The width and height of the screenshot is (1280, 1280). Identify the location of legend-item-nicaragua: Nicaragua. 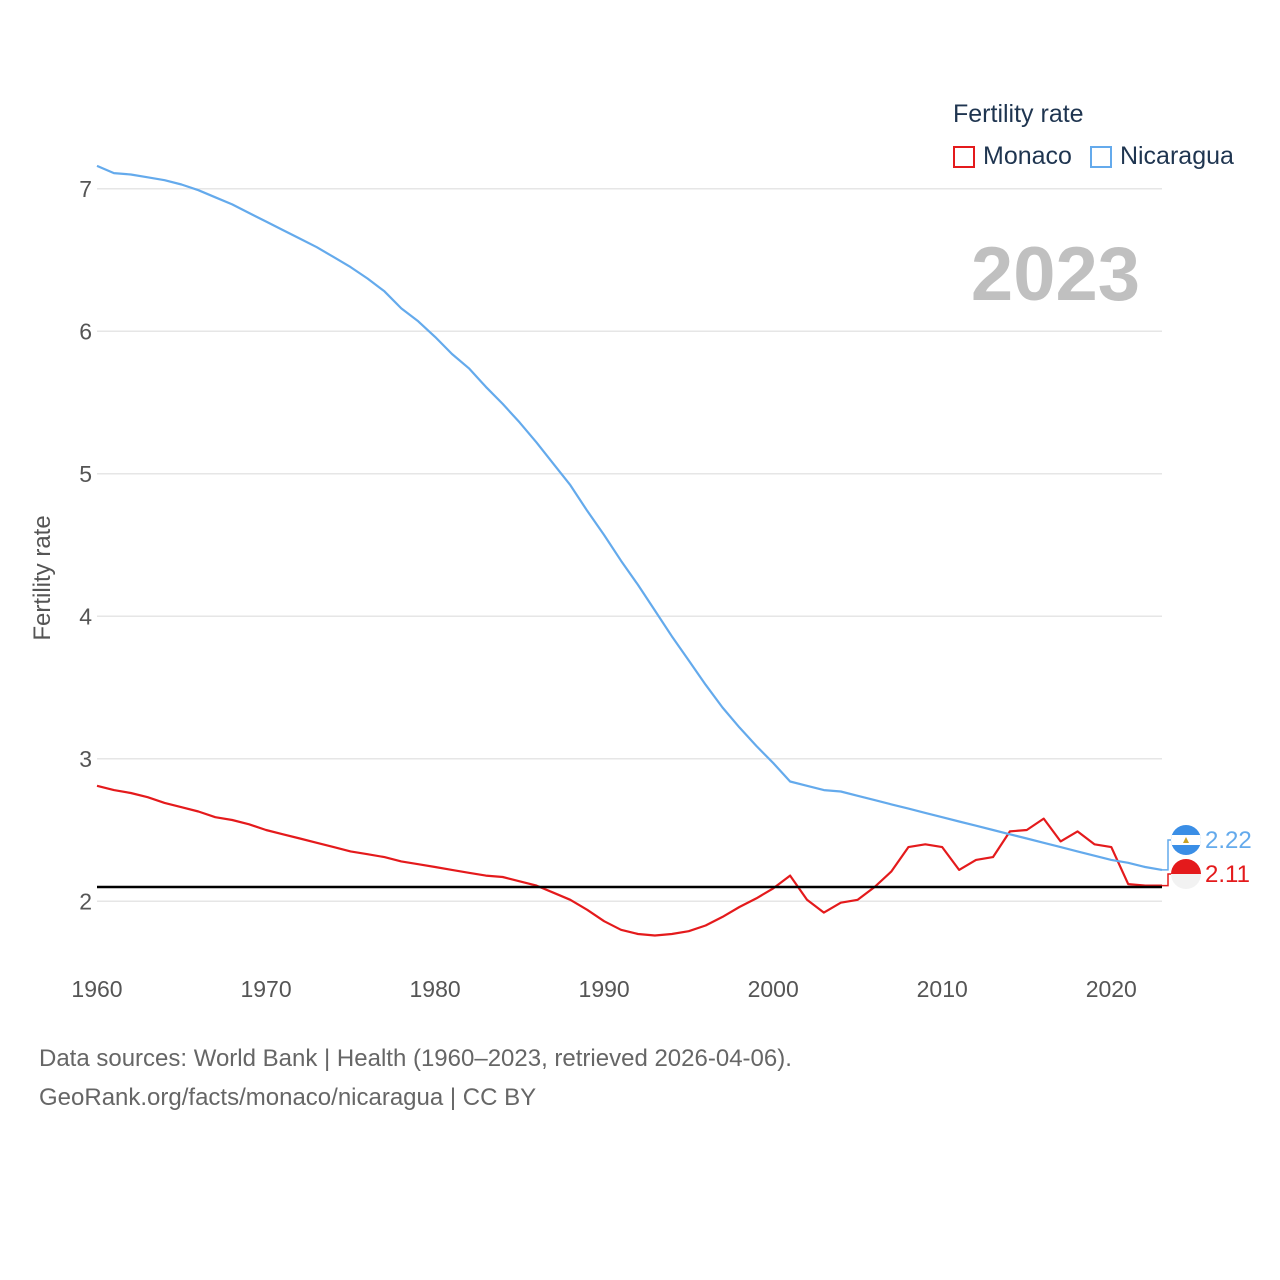
(1161, 156).